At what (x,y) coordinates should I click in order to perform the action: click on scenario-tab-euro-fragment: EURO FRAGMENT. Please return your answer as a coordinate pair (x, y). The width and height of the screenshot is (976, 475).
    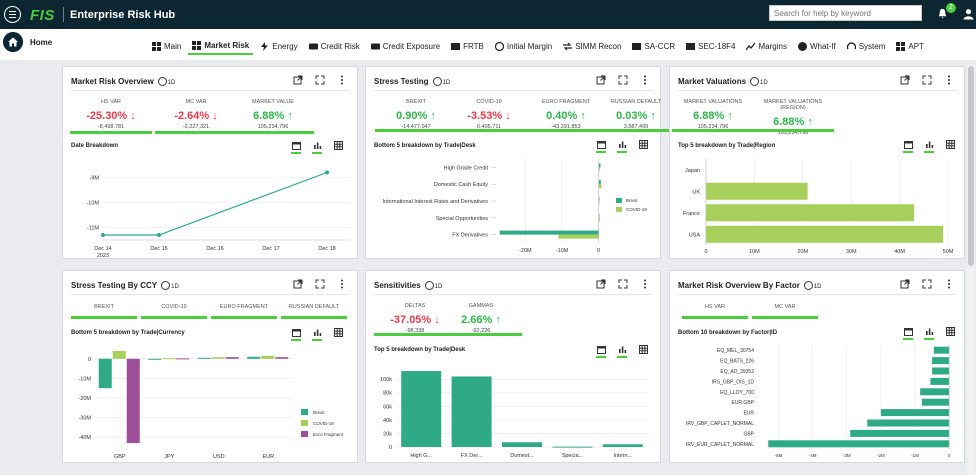
    Looking at the image, I should click on (244, 307).